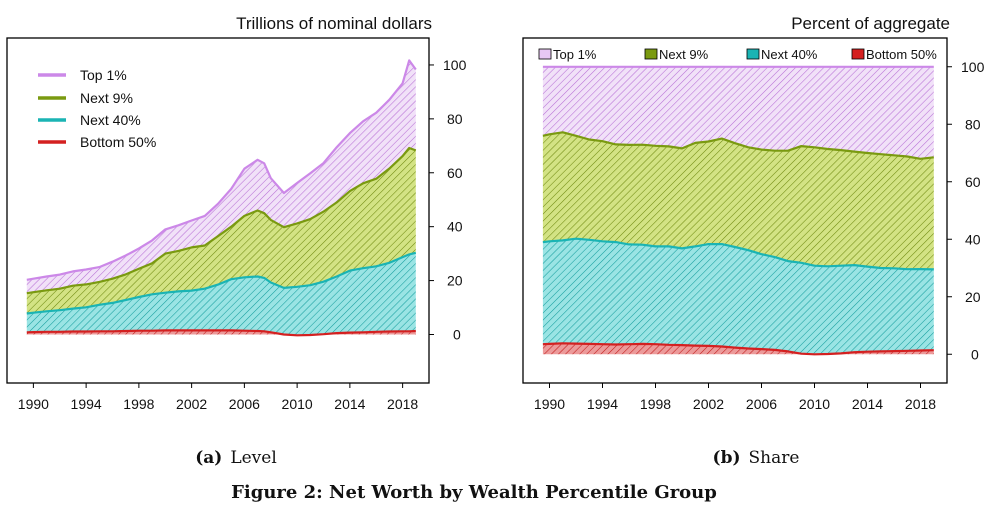 The width and height of the screenshot is (1000, 509). Describe the element at coordinates (118, 142) in the screenshot. I see `legend-bottom50-label: Bottom 50%` at that location.